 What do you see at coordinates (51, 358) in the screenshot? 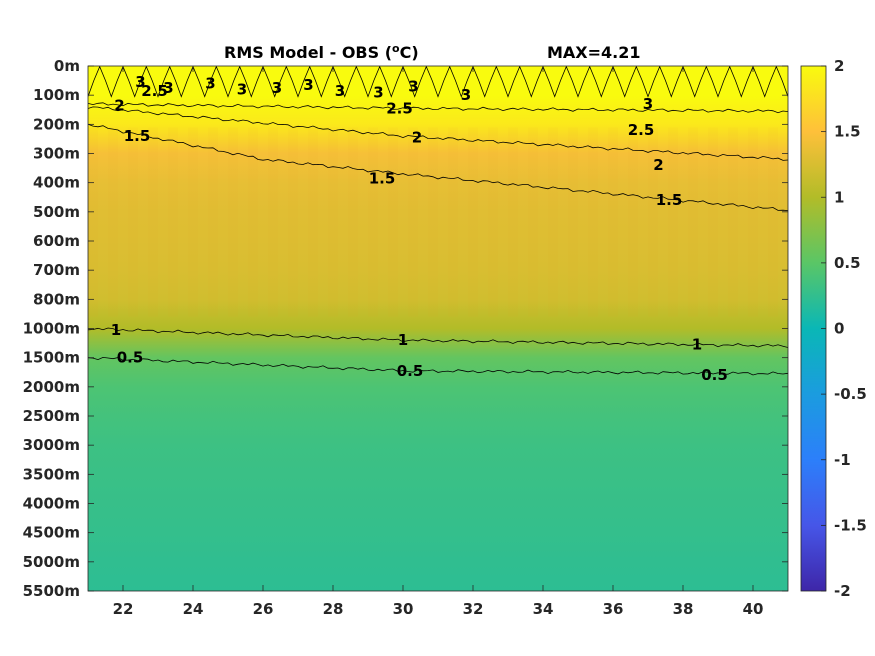
I see `y-tick-label: 1500m` at bounding box center [51, 358].